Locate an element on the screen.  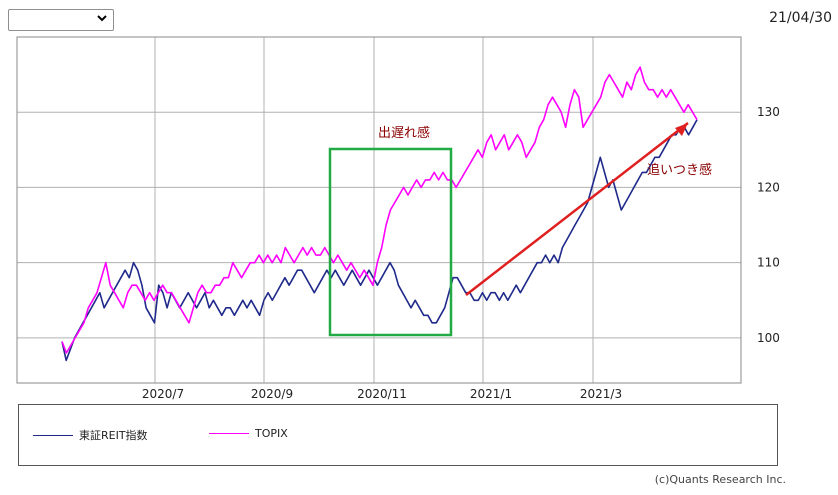
y-tick-label: 130 is located at coordinates (768, 112).